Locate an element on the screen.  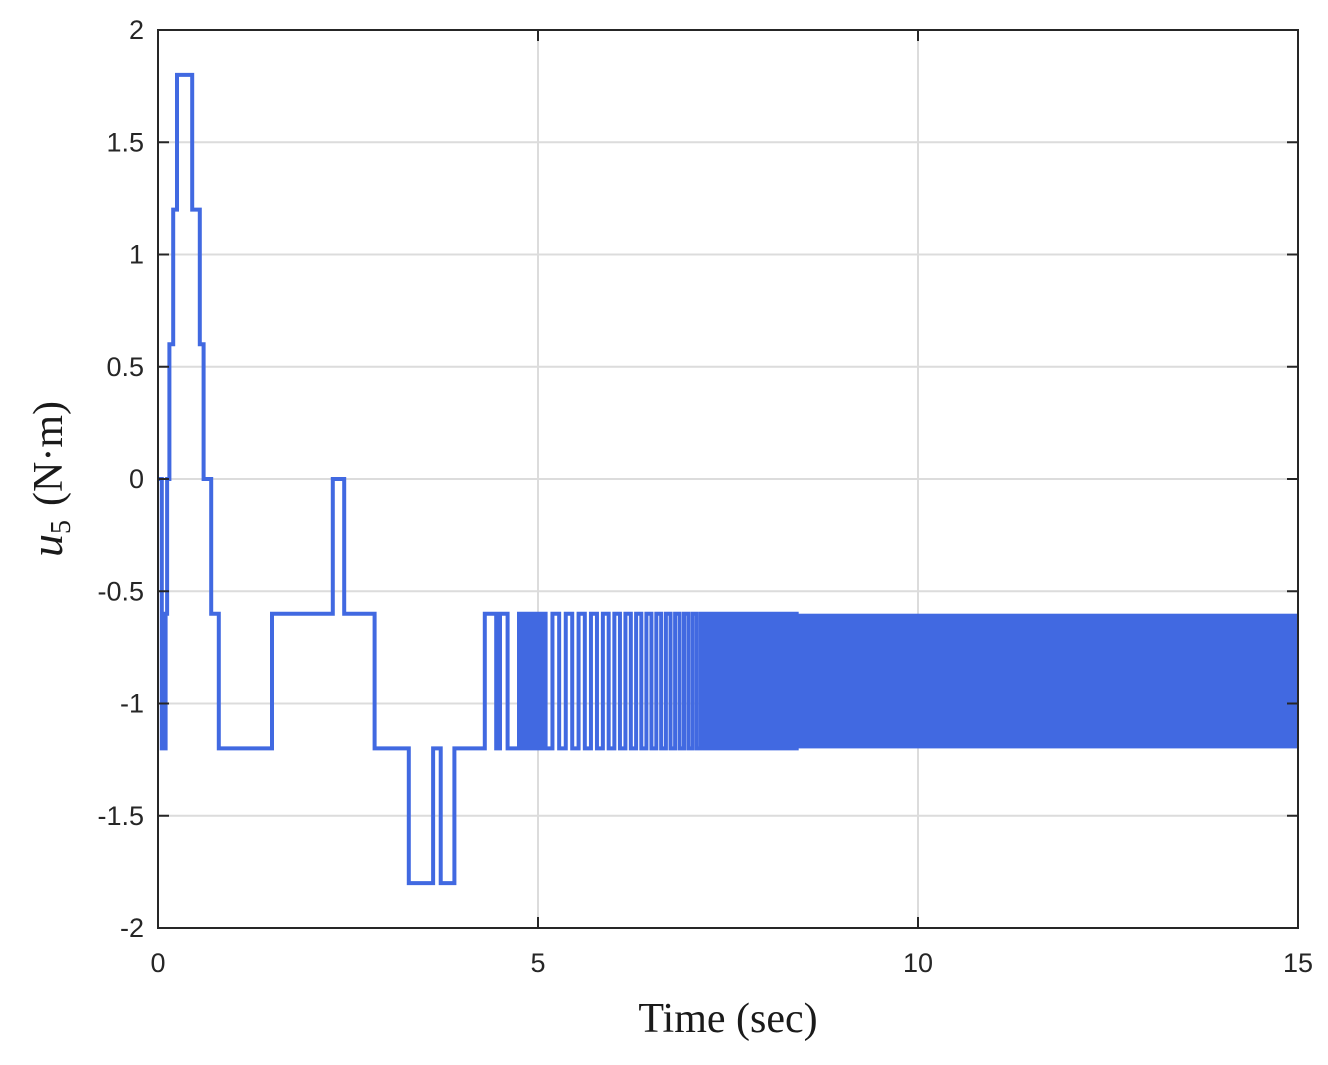
x-axis-label: Time (sec) is located at coordinates (727, 1019).